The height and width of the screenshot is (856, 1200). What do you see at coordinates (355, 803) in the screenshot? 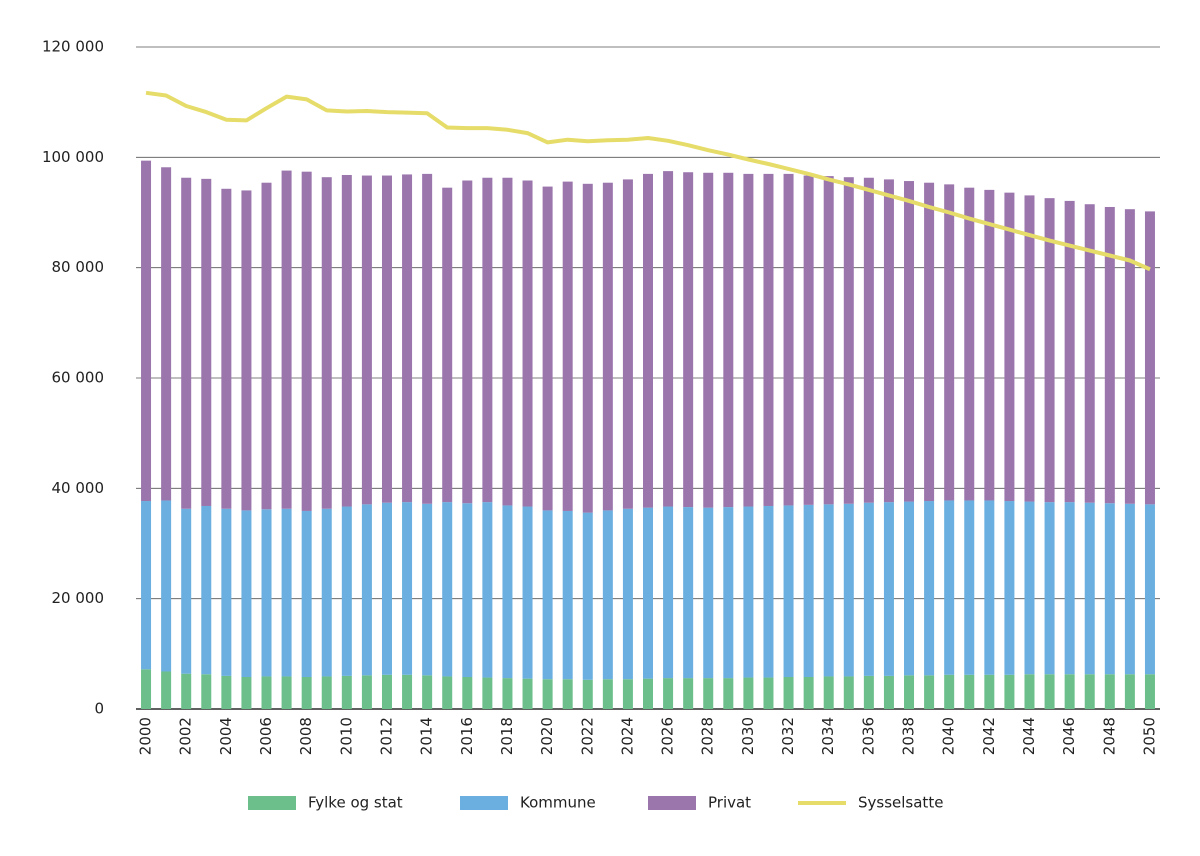
I see `legend-label: Fylke og stat` at bounding box center [355, 803].